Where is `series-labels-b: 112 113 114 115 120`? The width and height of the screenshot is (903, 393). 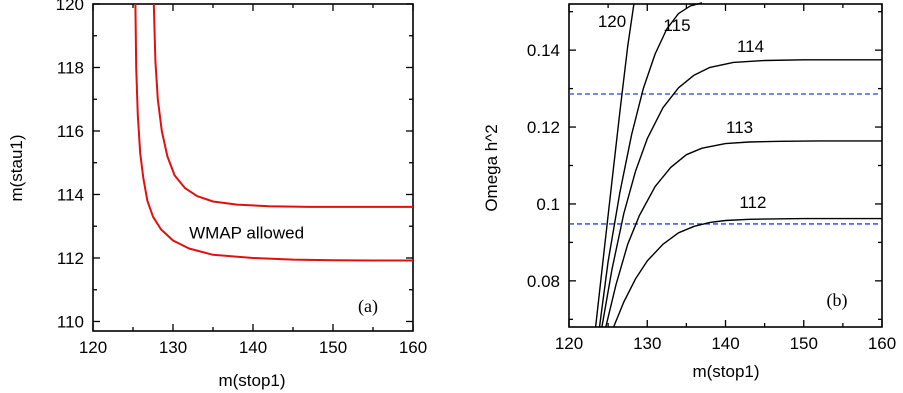
series-labels-b: 112 113 114 115 120 is located at coordinates (682, 112).